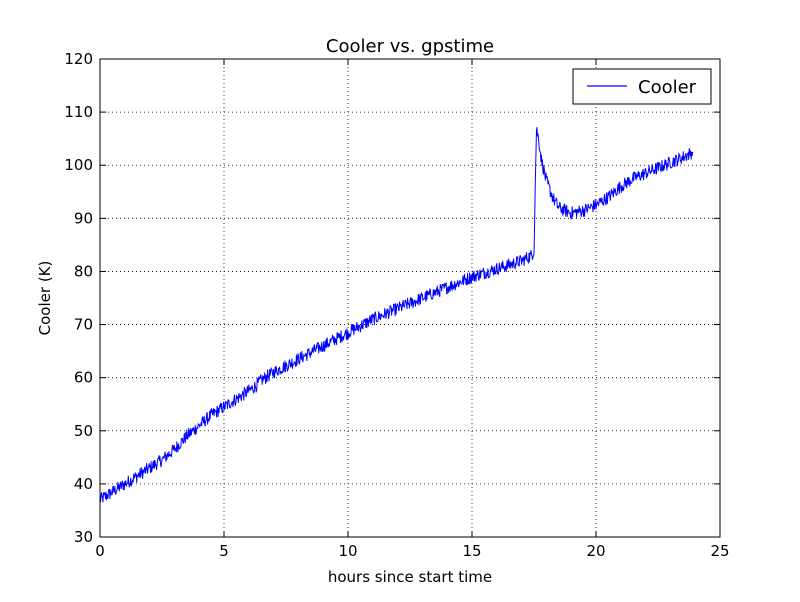 This screenshot has width=800, height=602. I want to click on y-tick-label: 50, so click(83, 431).